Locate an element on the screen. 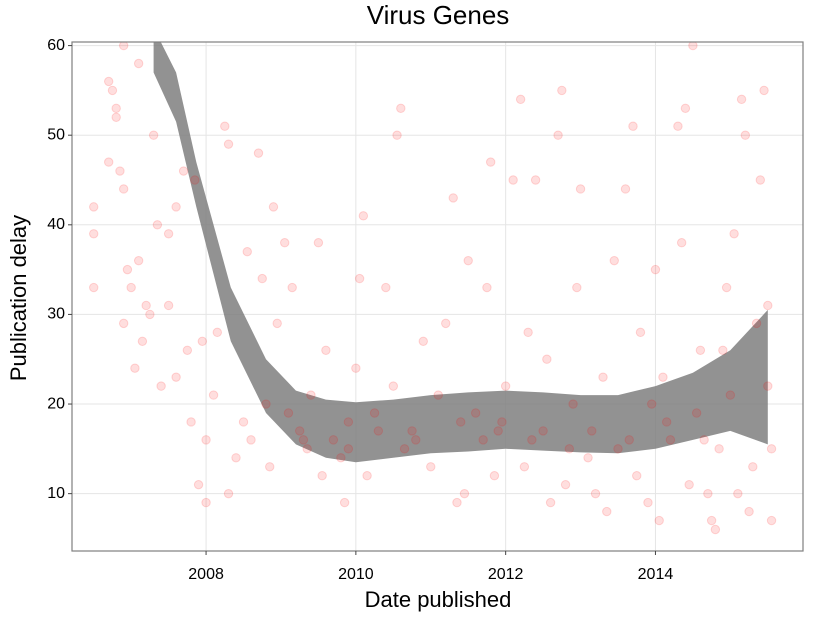 Image resolution: width=825 pixels, height=623 pixels. y-tick-label: 50 is located at coordinates (56, 134).